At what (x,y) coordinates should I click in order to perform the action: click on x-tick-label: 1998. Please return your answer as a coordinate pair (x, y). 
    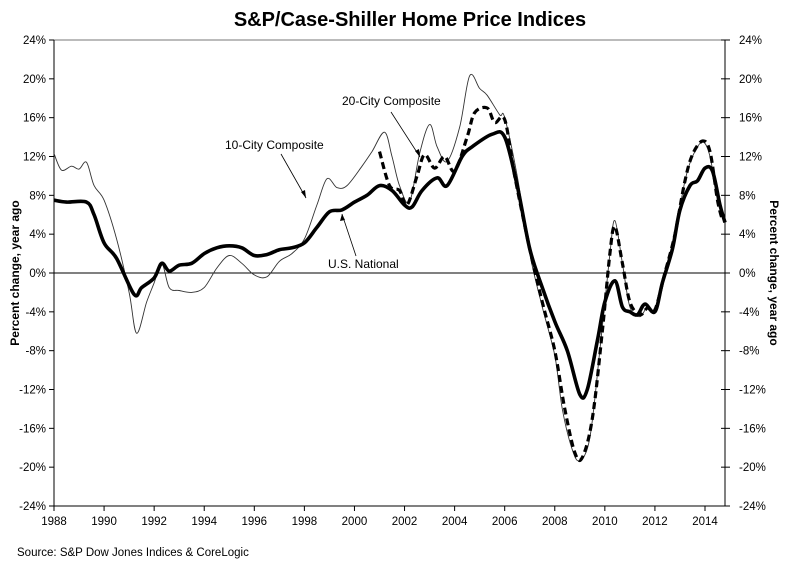
    Looking at the image, I should click on (305, 522).